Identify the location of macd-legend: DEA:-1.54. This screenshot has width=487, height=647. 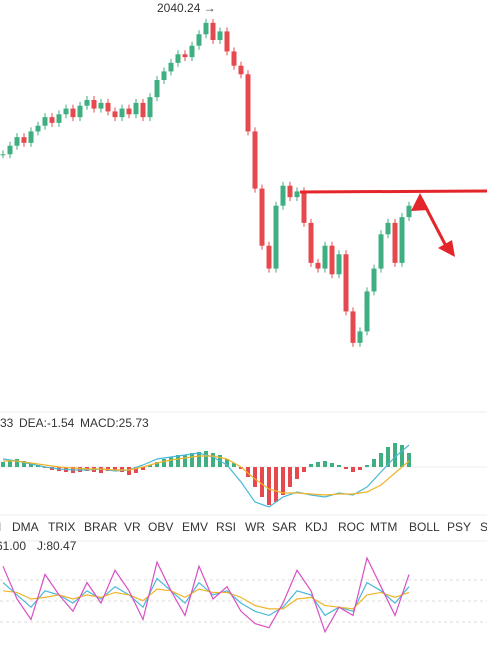
(47, 423).